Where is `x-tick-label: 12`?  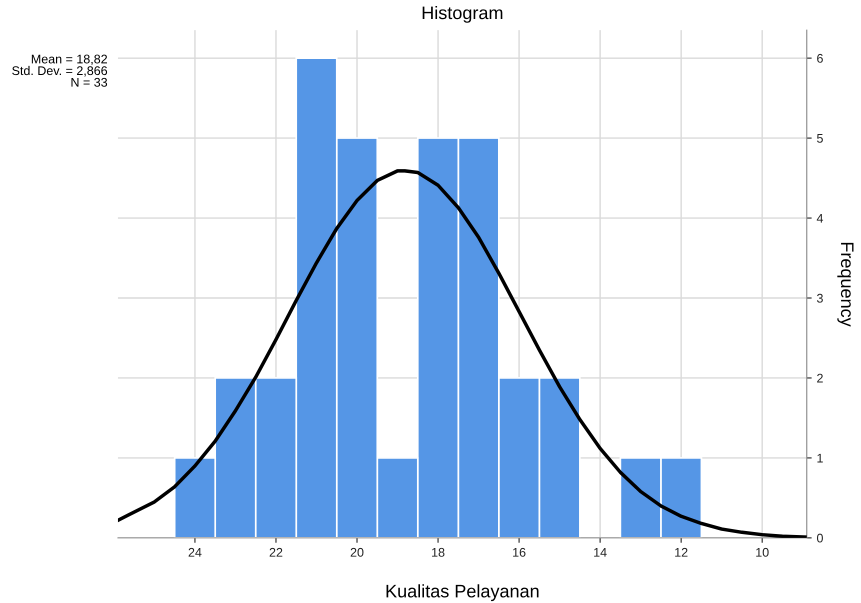
x-tick-label: 12 is located at coordinates (681, 552).